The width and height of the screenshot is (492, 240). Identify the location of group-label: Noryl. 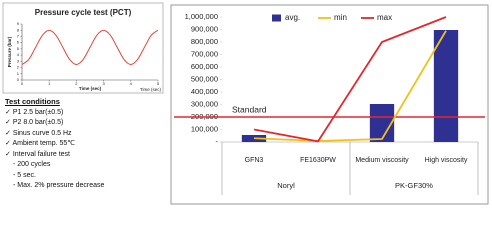
(286, 185).